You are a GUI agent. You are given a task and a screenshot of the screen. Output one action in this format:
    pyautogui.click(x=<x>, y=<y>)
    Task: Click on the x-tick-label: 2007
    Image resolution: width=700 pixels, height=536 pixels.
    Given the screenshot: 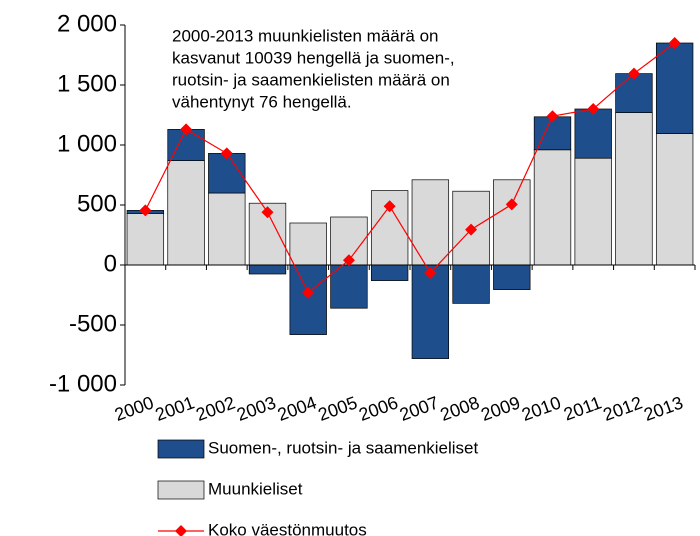 What is the action you would take?
    pyautogui.click(x=419, y=408)
    